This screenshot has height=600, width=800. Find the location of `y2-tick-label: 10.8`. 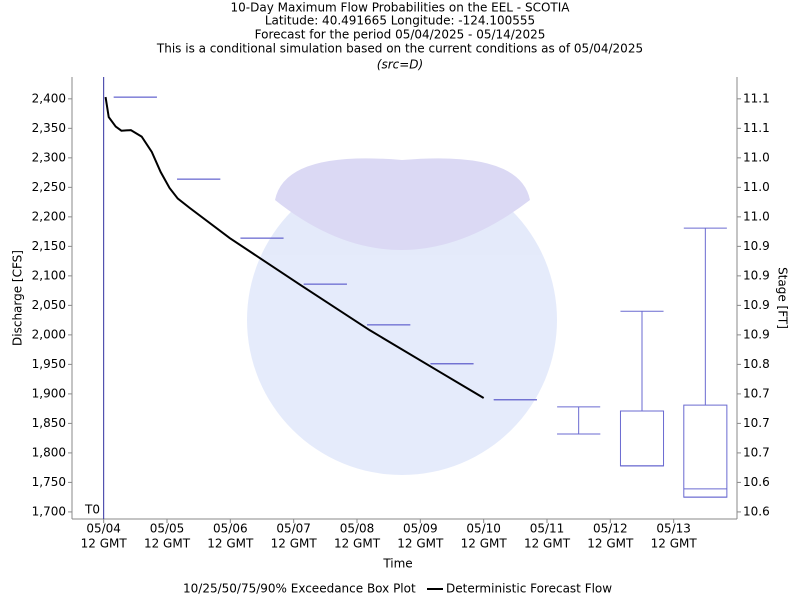

y2-tick-label: 10.8 is located at coordinates (756, 364).